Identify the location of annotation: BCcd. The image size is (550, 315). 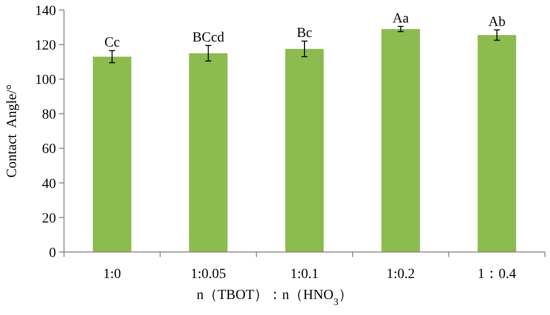
(208, 38).